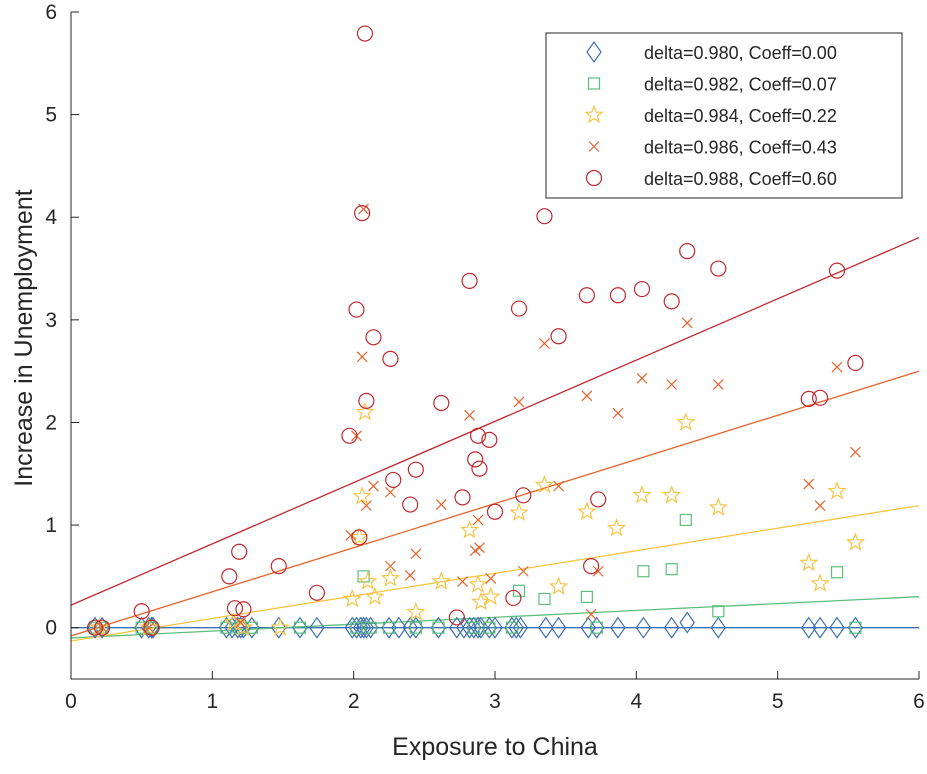  Describe the element at coordinates (740, 116) in the screenshot. I see `legend-label: delta=0.984, Coeff=0.22` at that location.